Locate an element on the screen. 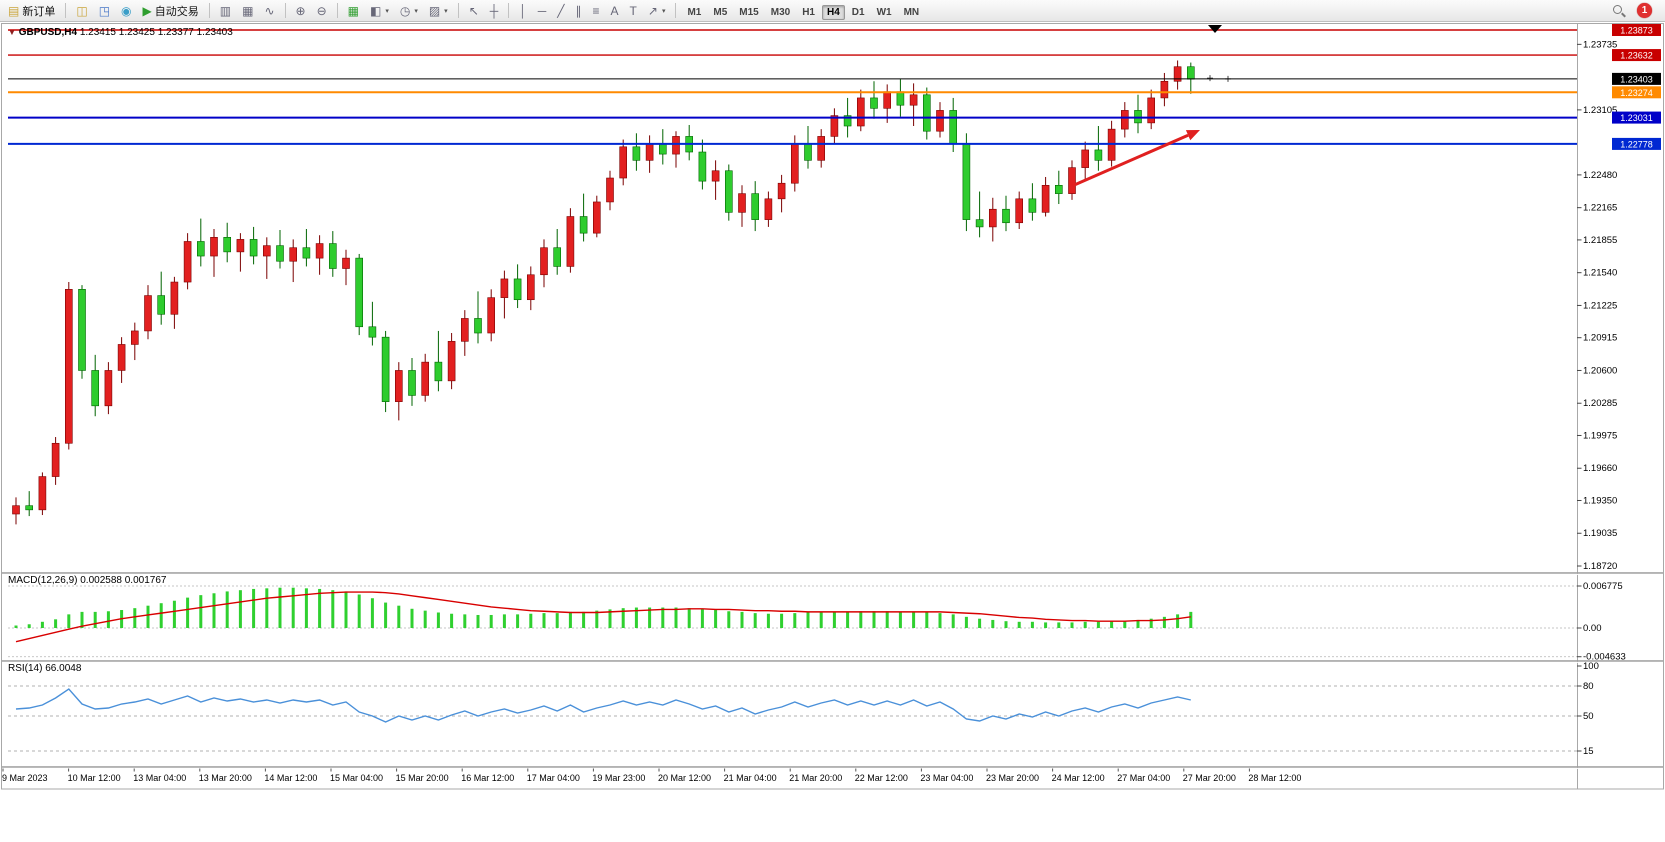  rsi-indicator-label: RSI(14) 66.0048 is located at coordinates (44, 668).